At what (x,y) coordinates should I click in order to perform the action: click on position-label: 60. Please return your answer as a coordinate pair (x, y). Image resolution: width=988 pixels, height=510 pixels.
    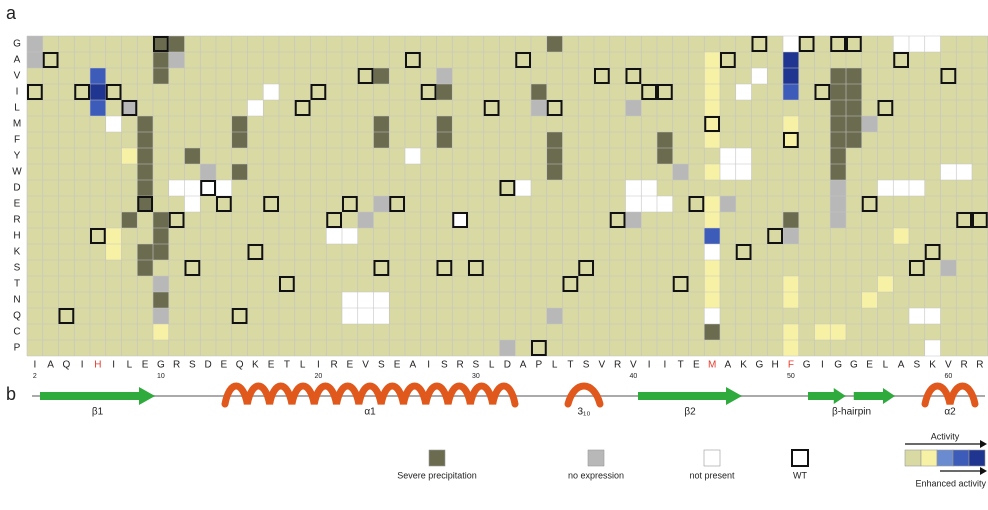
    Looking at the image, I should click on (948, 376).